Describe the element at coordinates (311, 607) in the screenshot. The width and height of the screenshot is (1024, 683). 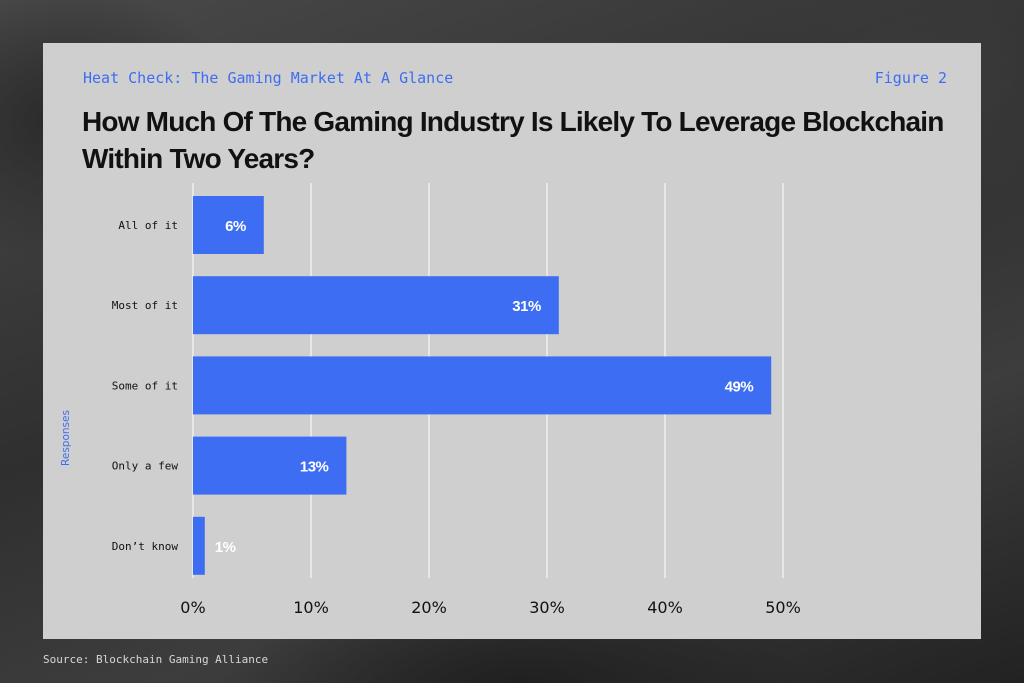
I see `x-tick-label: 10%` at that location.